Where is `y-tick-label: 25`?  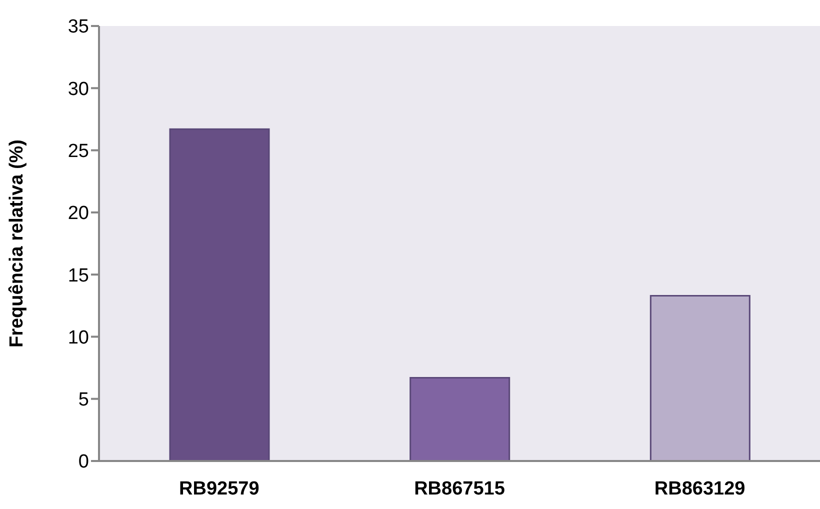 y-tick-label: 25 is located at coordinates (78, 151).